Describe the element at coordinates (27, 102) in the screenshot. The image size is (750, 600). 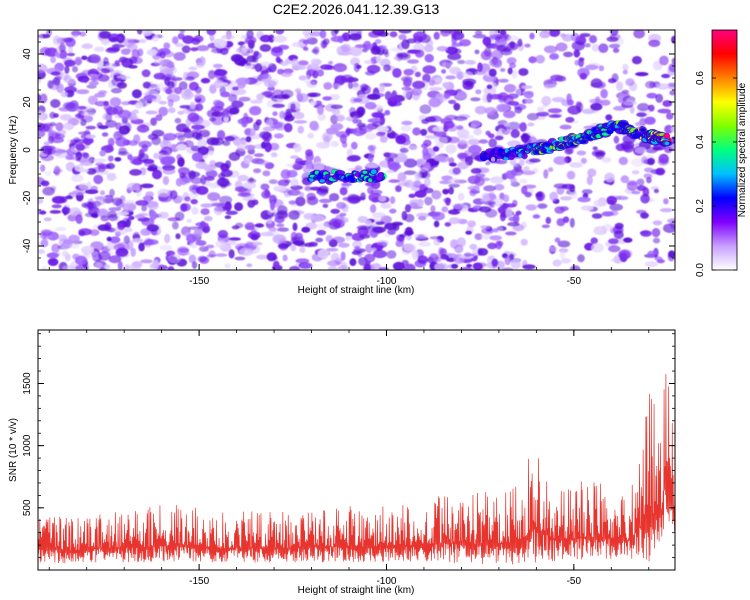
I see `spectrogram-y-tick-label: 20` at that location.